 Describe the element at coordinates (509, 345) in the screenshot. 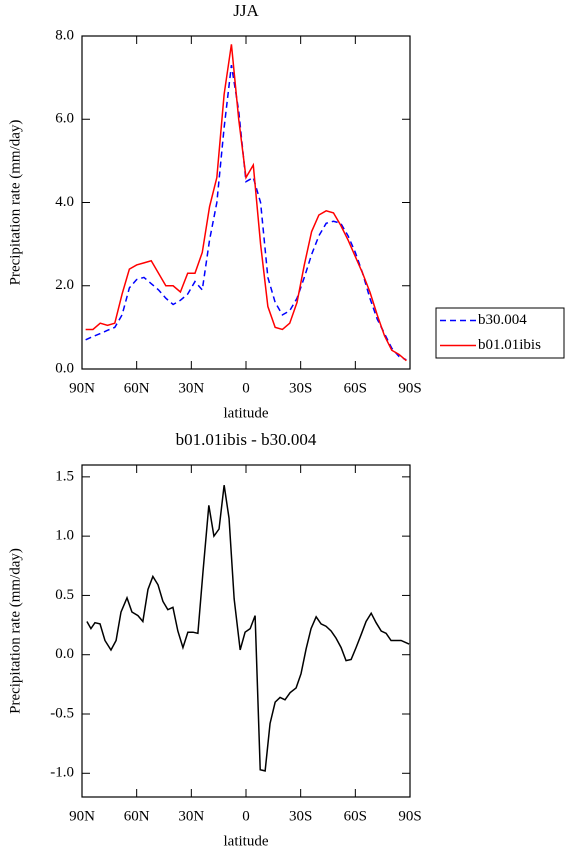

I see `legend-label: b01.01ibis` at that location.